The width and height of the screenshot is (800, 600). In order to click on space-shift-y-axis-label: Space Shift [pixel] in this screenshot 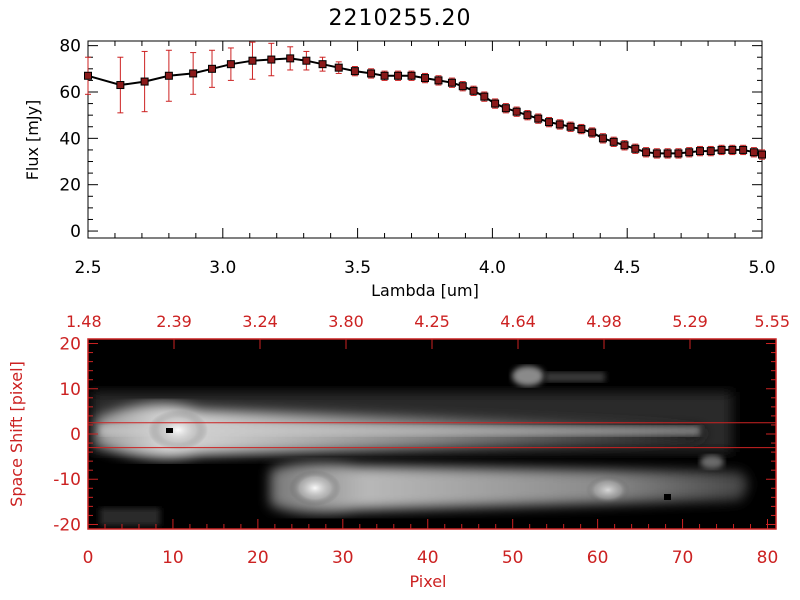, I will do `click(16, 434)`.